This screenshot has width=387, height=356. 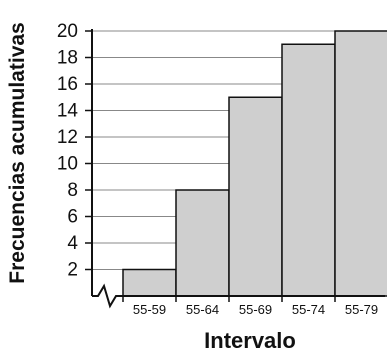 What do you see at coordinates (67, 58) in the screenshot?
I see `y-tick-label-18: 18` at bounding box center [67, 58].